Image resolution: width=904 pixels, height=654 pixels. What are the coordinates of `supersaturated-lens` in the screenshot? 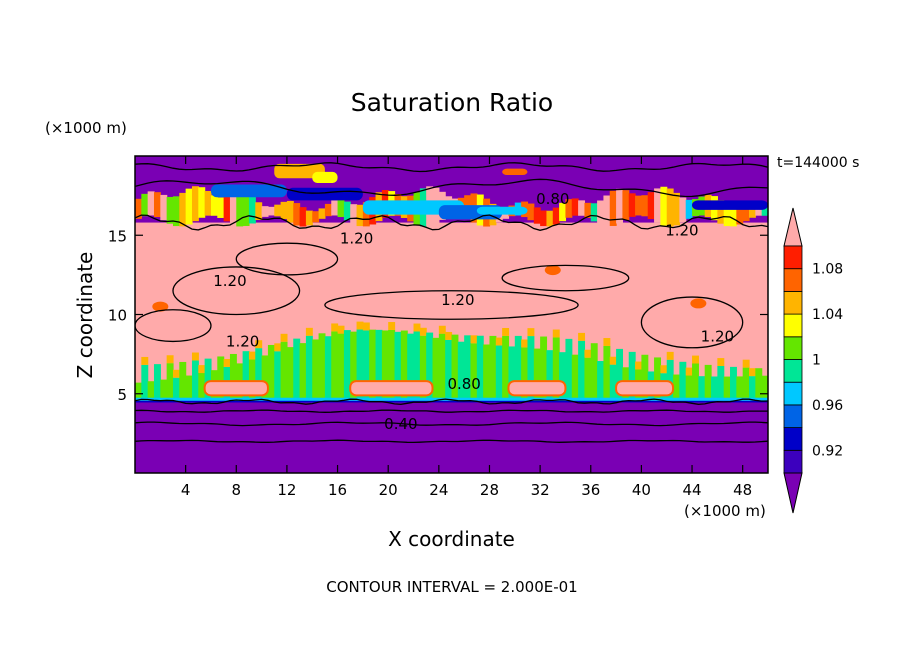 It's located at (236, 388).